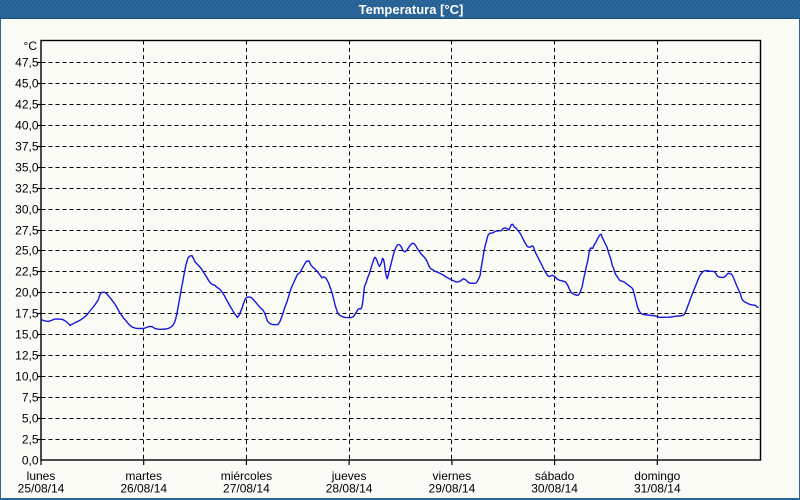 The width and height of the screenshot is (800, 500). I want to click on svg-text: °C, so click(31, 46).